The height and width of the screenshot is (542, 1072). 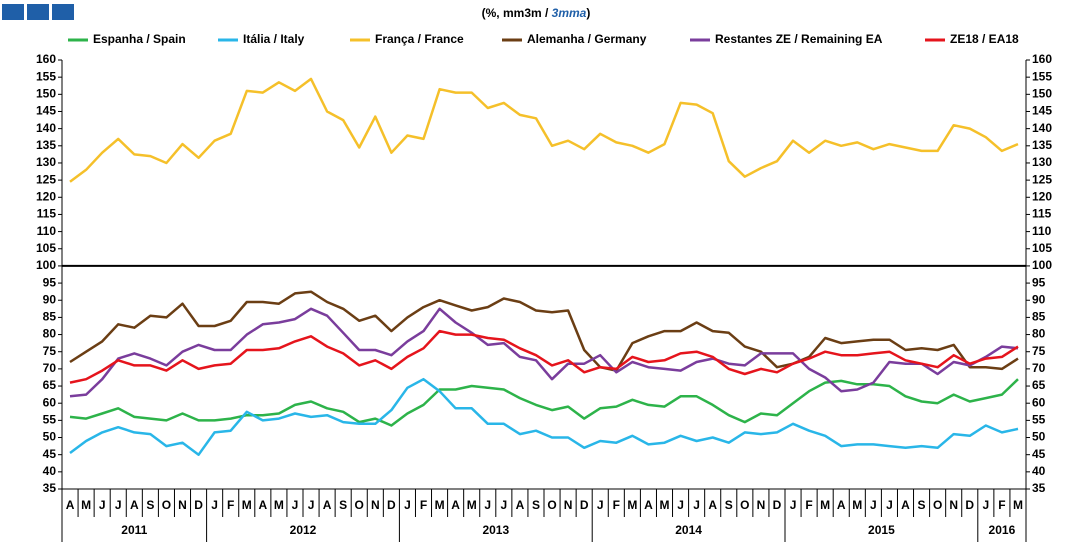 What do you see at coordinates (517, 13) in the screenshot?
I see `title-part: (%, mm3m /` at bounding box center [517, 13].